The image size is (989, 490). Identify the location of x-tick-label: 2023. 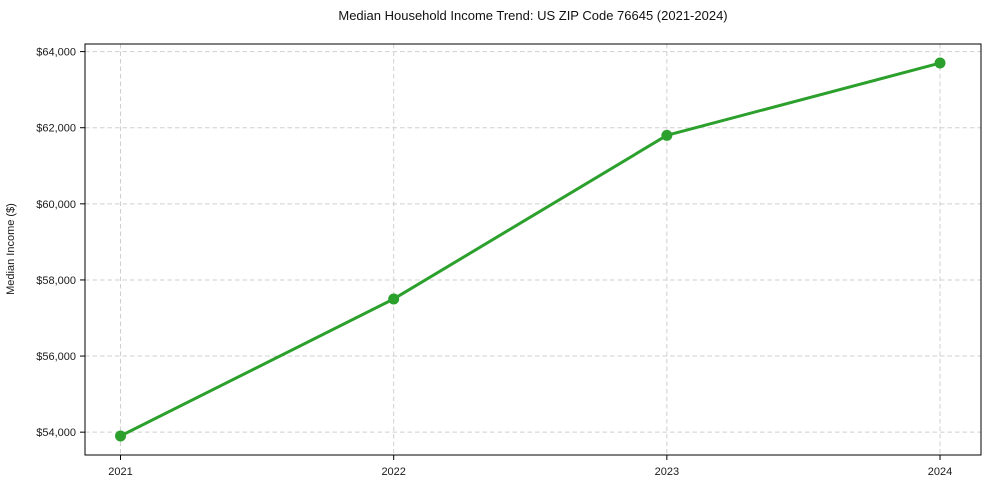
(667, 472).